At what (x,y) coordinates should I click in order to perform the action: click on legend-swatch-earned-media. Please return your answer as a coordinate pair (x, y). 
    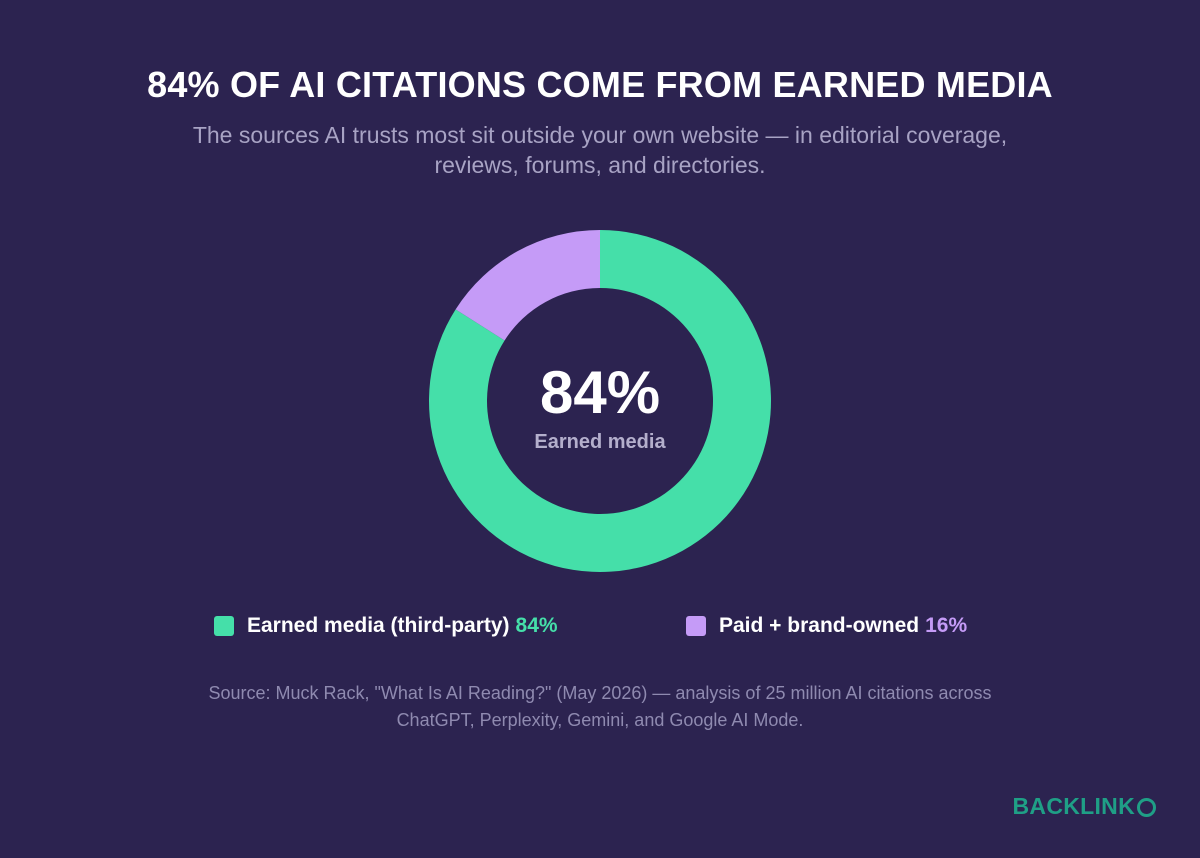
    Looking at the image, I should click on (224, 626).